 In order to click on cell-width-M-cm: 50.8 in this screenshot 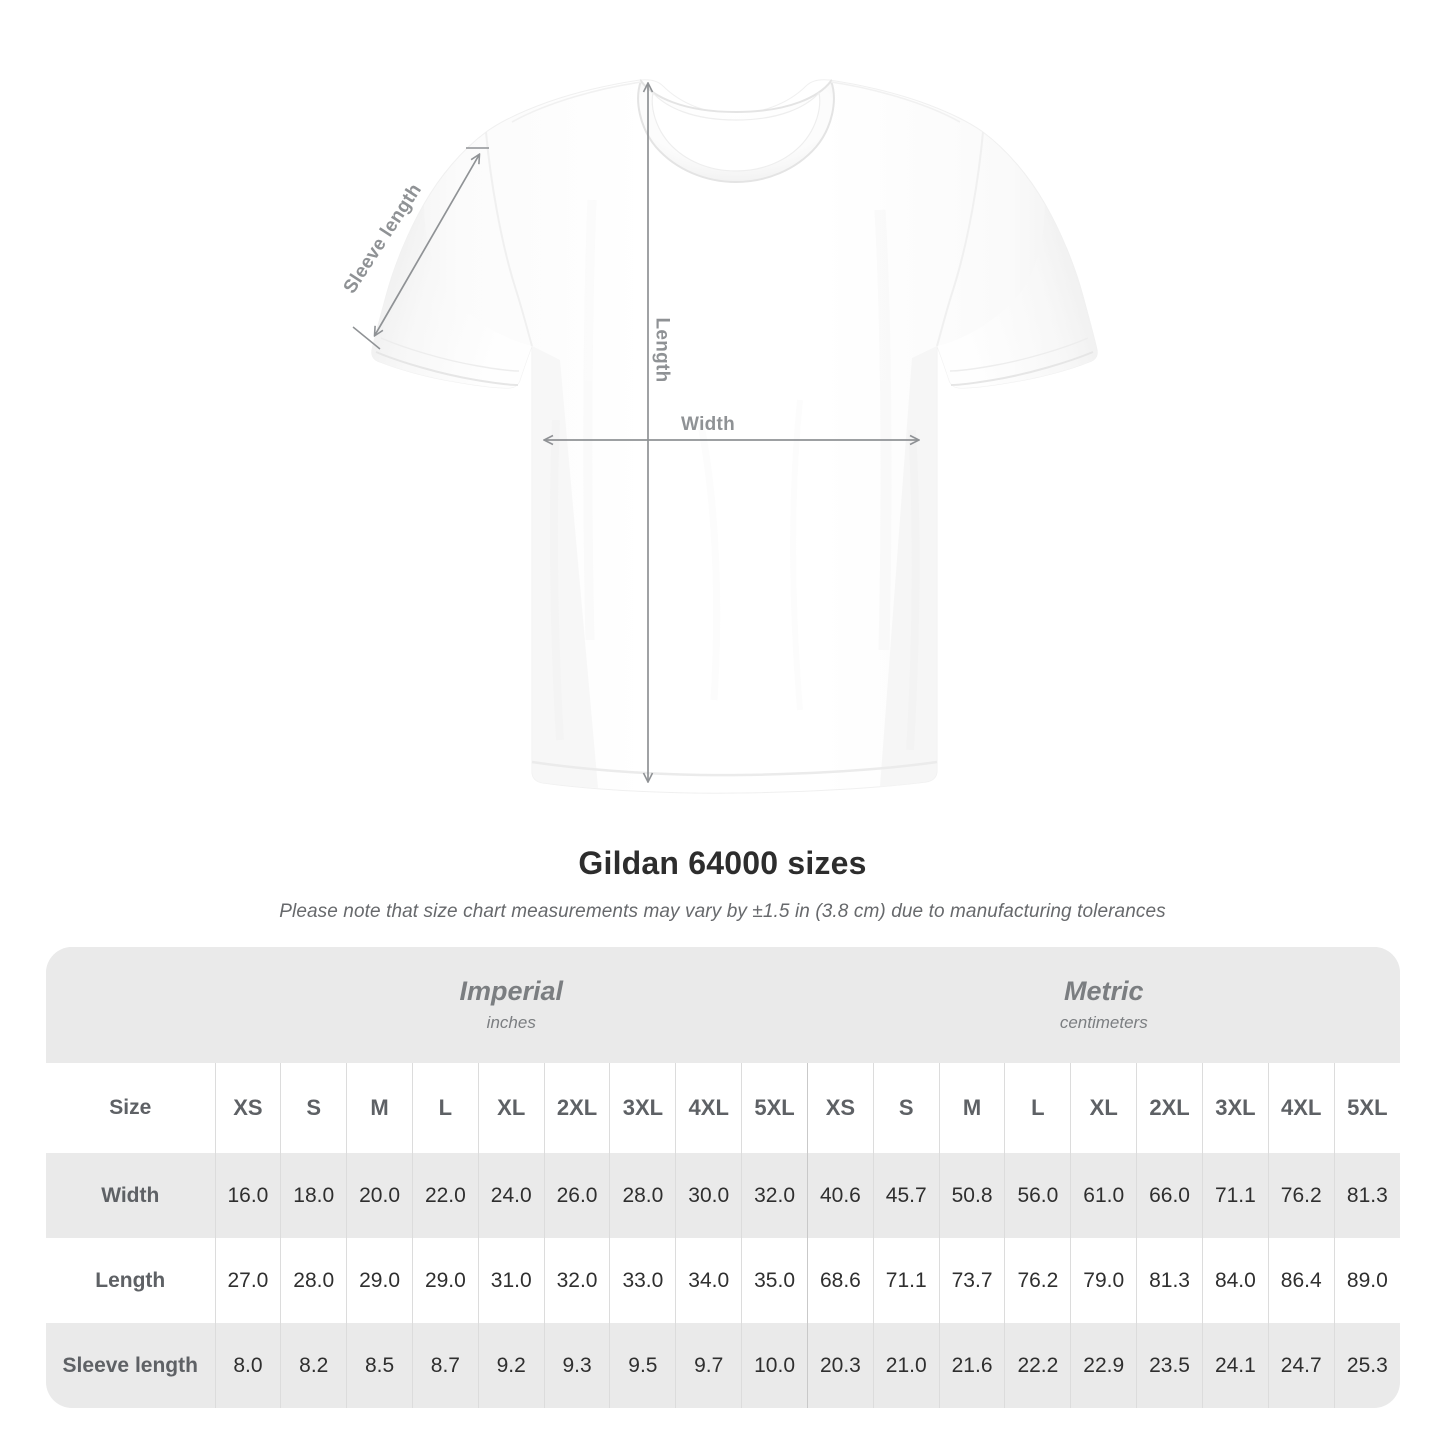, I will do `click(971, 1195)`.